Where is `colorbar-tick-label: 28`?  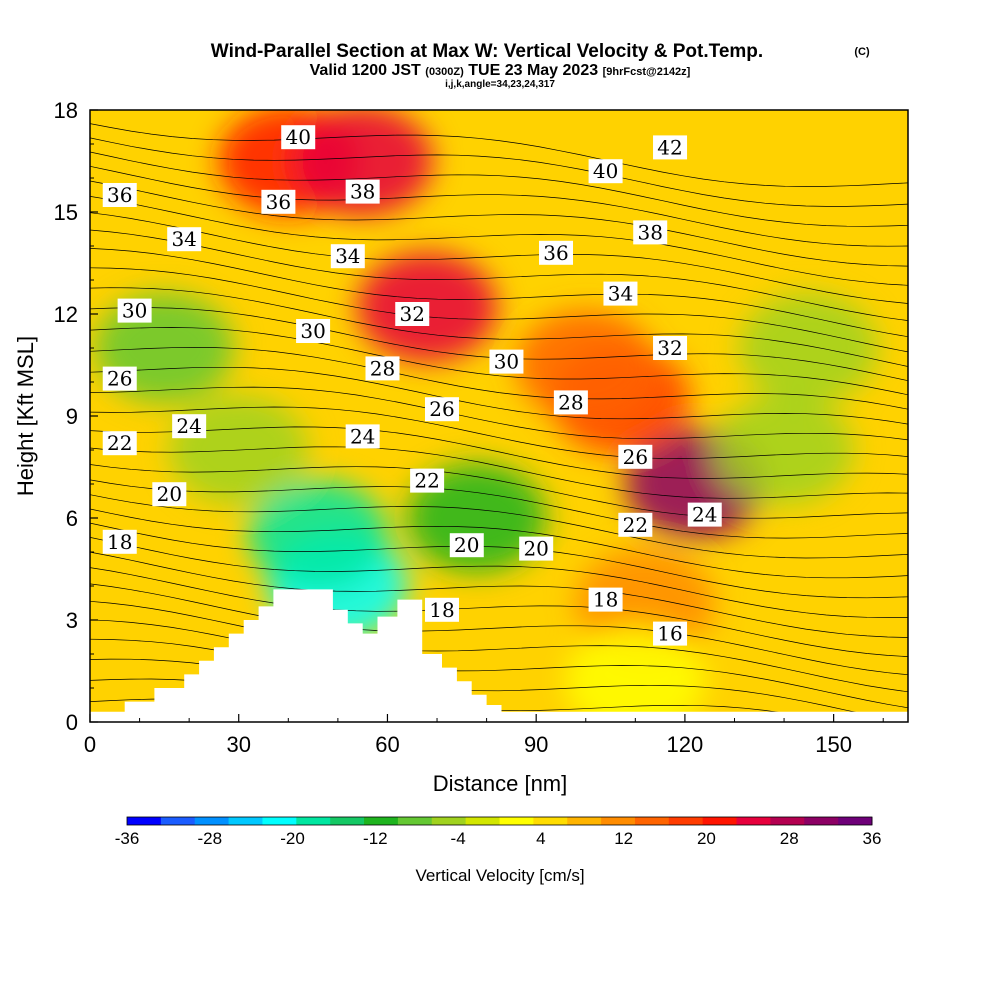 colorbar-tick-label: 28 is located at coordinates (789, 838).